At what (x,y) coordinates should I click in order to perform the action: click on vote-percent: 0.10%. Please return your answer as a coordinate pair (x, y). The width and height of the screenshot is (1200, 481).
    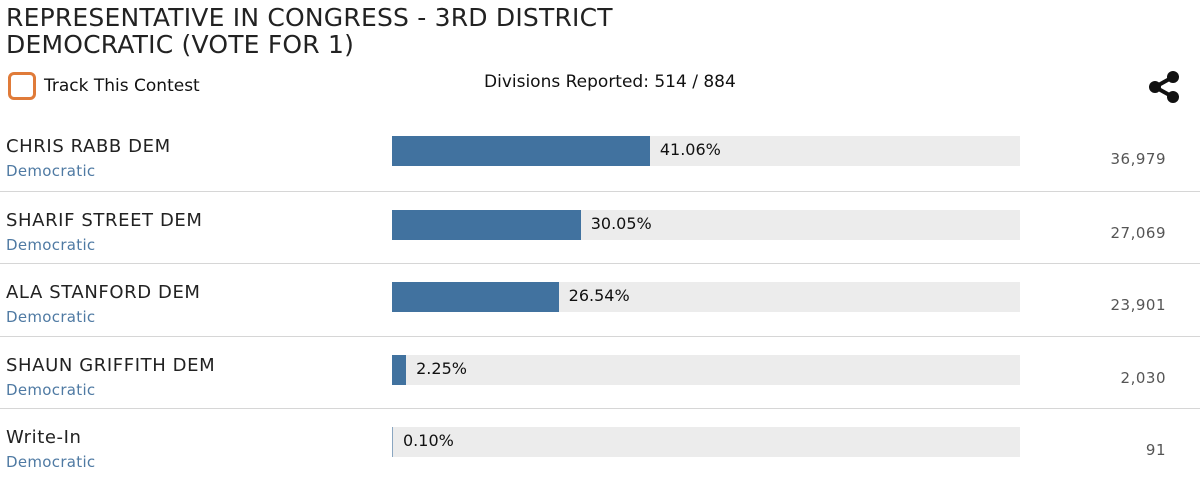
    Looking at the image, I should click on (428, 440).